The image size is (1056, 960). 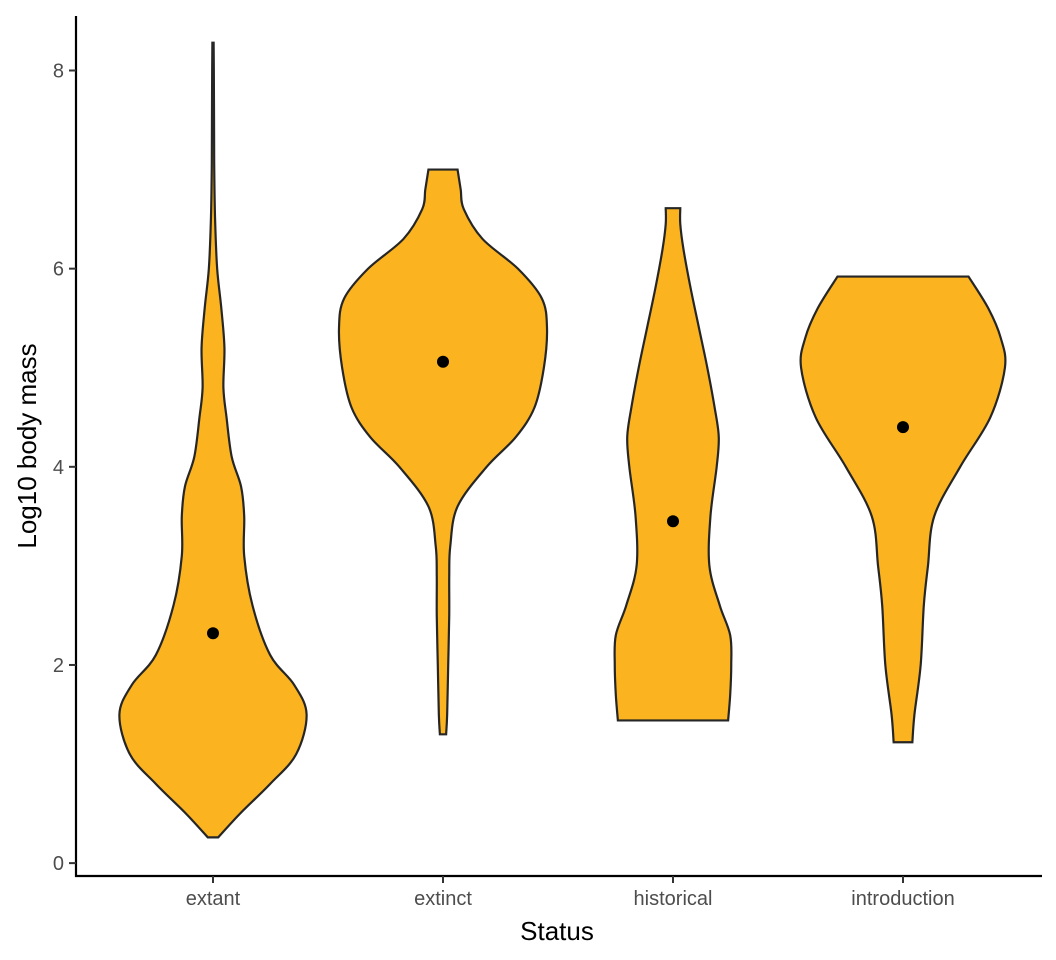 I want to click on y-tick-label: 6, so click(x=58, y=270).